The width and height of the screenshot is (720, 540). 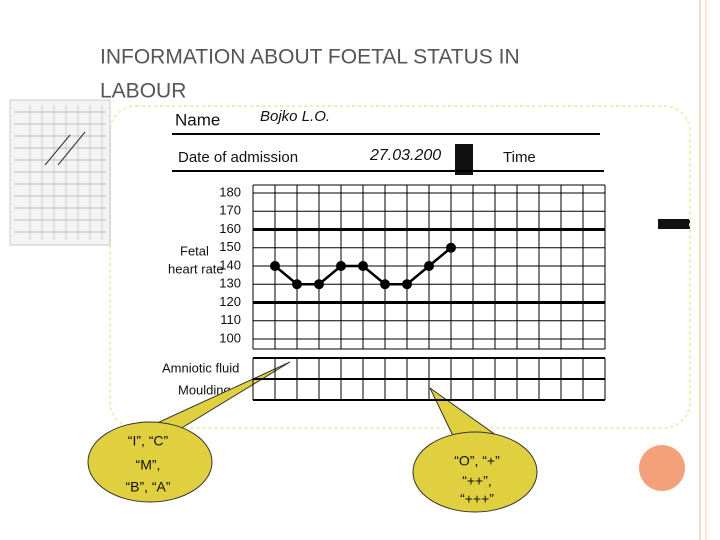 What do you see at coordinates (147, 487) in the screenshot?
I see `callout-text: “B”, “A”` at bounding box center [147, 487].